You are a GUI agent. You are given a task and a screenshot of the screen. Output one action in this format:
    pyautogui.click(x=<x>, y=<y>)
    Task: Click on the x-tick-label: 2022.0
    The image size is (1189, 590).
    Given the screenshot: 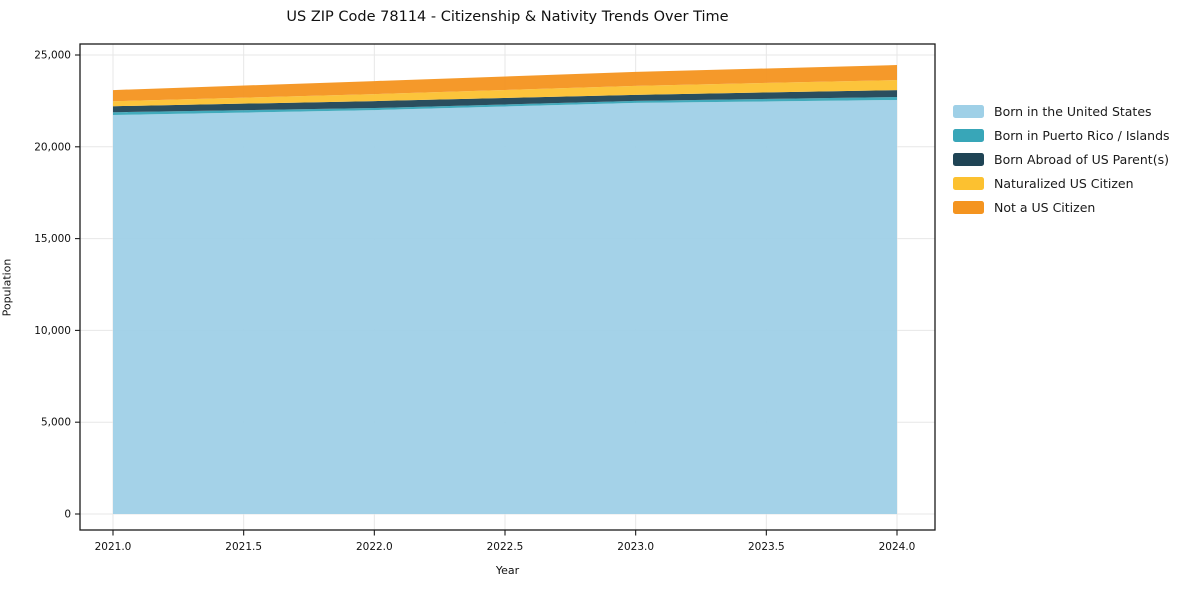 What is the action you would take?
    pyautogui.click(x=374, y=547)
    